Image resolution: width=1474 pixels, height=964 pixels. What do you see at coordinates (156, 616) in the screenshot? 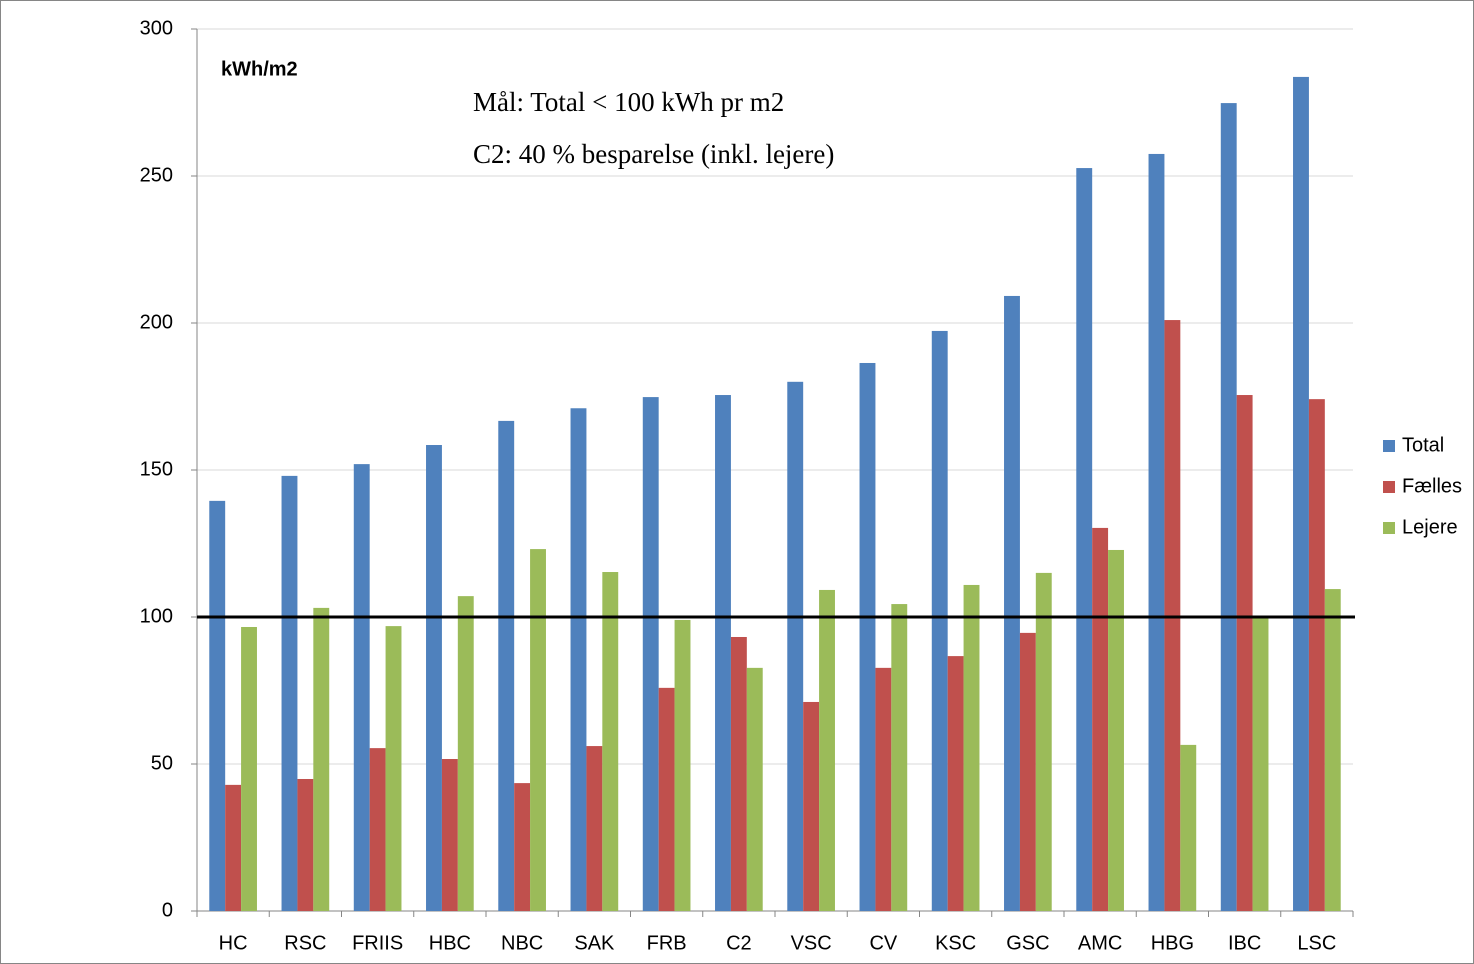
I see `y-tick-label: 100` at bounding box center [156, 616].